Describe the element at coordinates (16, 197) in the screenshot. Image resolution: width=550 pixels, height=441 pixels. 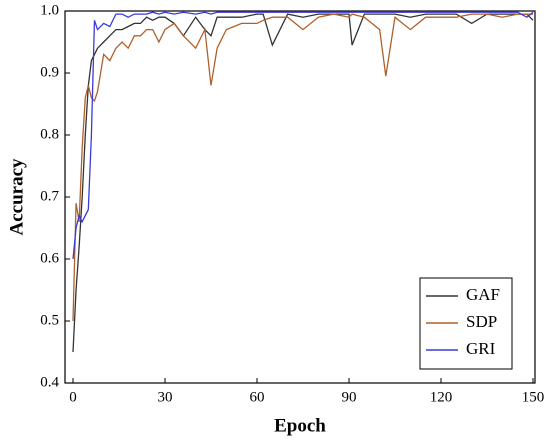
I see `y-axis-label: Accuracy` at that location.